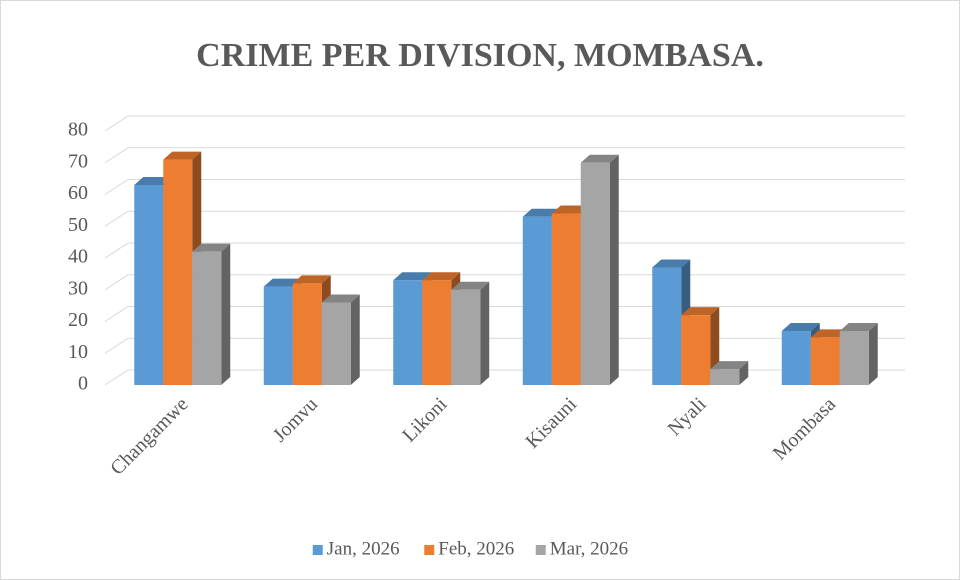 The image size is (960, 580). Describe the element at coordinates (78, 225) in the screenshot. I see `y-tick-label: 50` at that location.